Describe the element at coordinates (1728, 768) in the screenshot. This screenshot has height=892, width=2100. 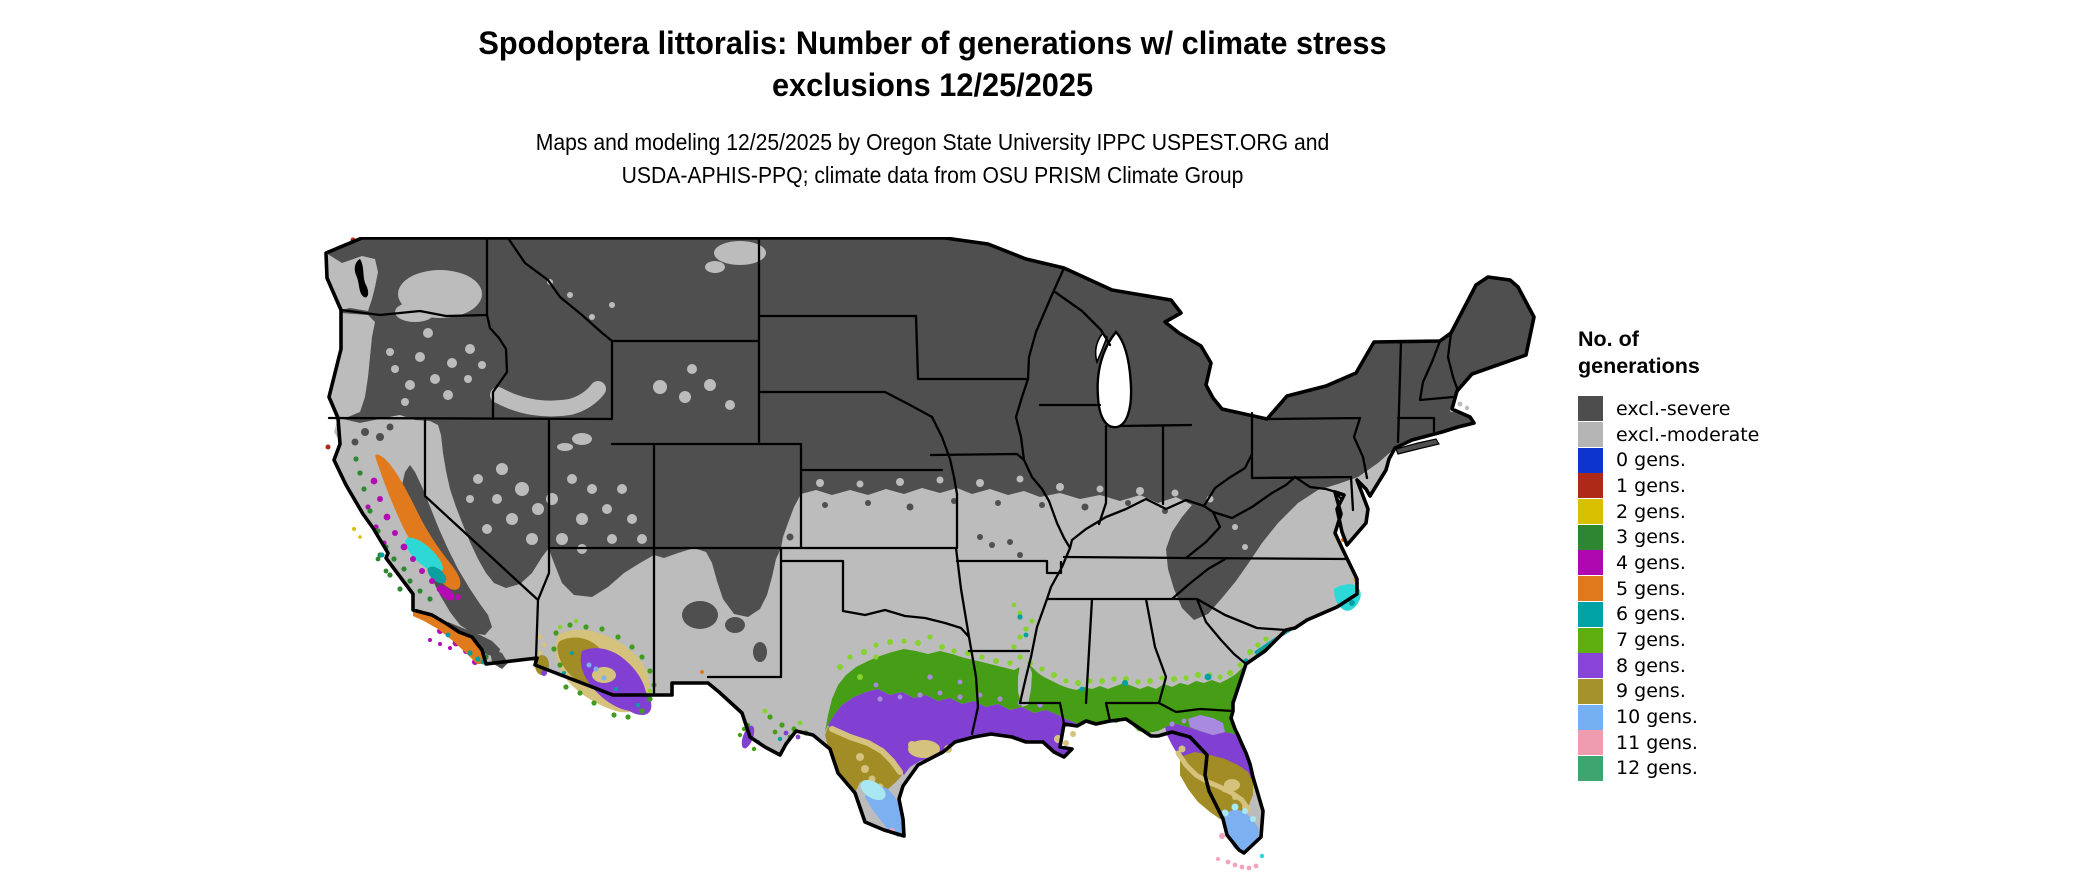
I see `legend-item: 12 gens.` at that location.